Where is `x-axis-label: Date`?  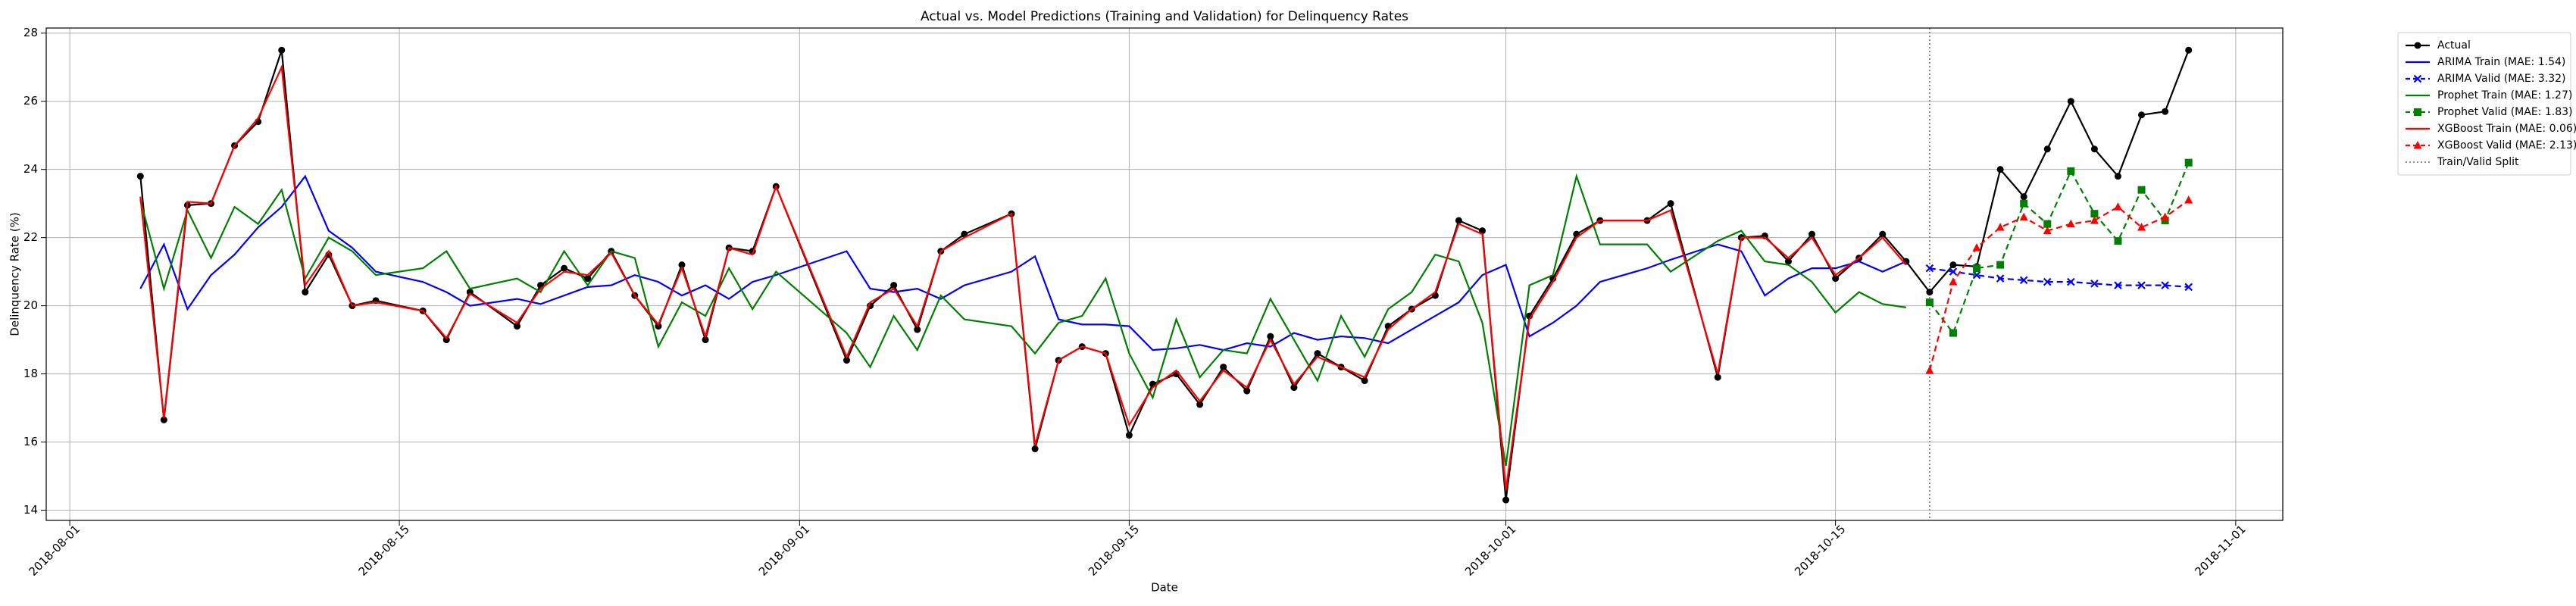
x-axis-label: Date is located at coordinates (1165, 588).